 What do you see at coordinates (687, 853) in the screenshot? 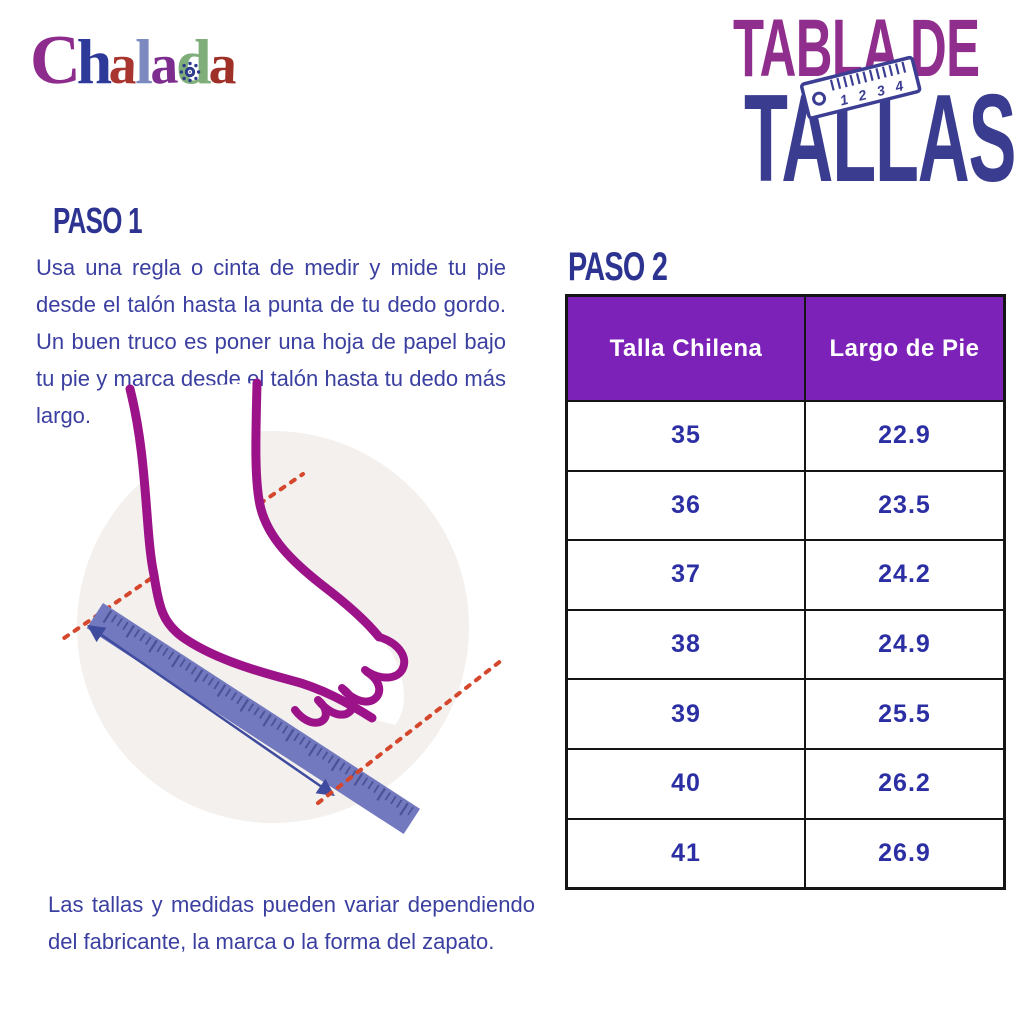
I see `talla-value: 41` at bounding box center [687, 853].